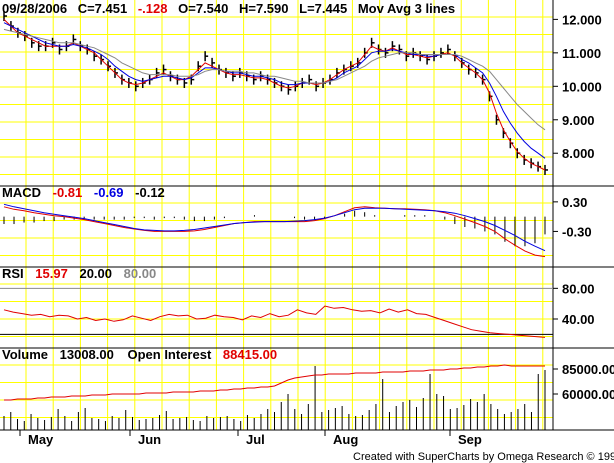 Image resolution: width=614 pixels, height=463 pixels. Describe the element at coordinates (578, 319) in the screenshot. I see `rsi-tick-label: 40.00` at that location.